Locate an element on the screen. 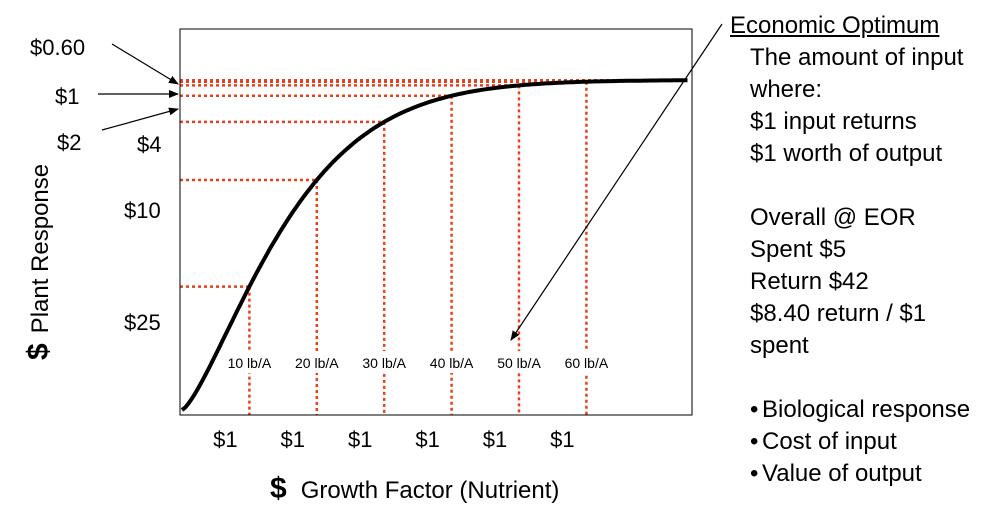 This screenshot has width=998, height=515. overall-line: spent is located at coordinates (779, 345).